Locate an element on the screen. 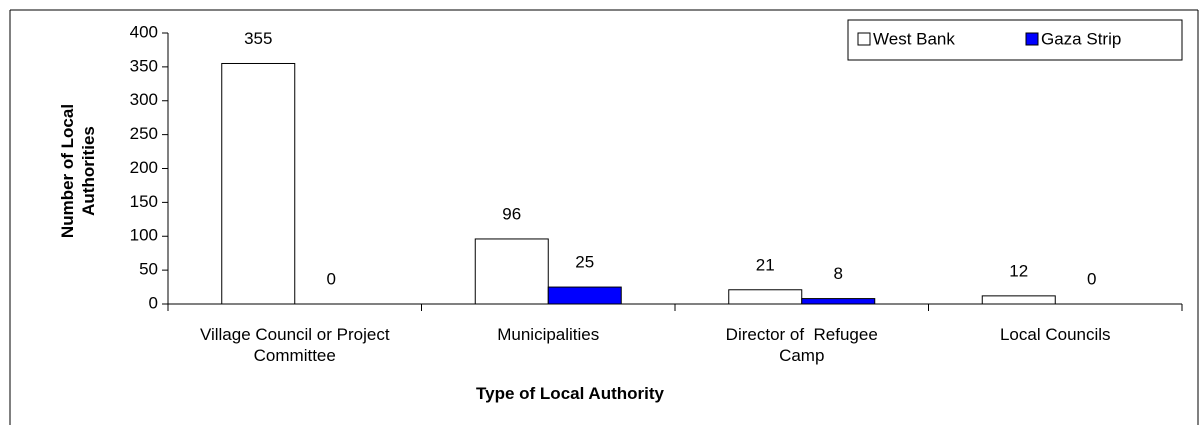 The width and height of the screenshot is (1200, 425). x-tick-label: Director of Refugee Camp is located at coordinates (804, 345).